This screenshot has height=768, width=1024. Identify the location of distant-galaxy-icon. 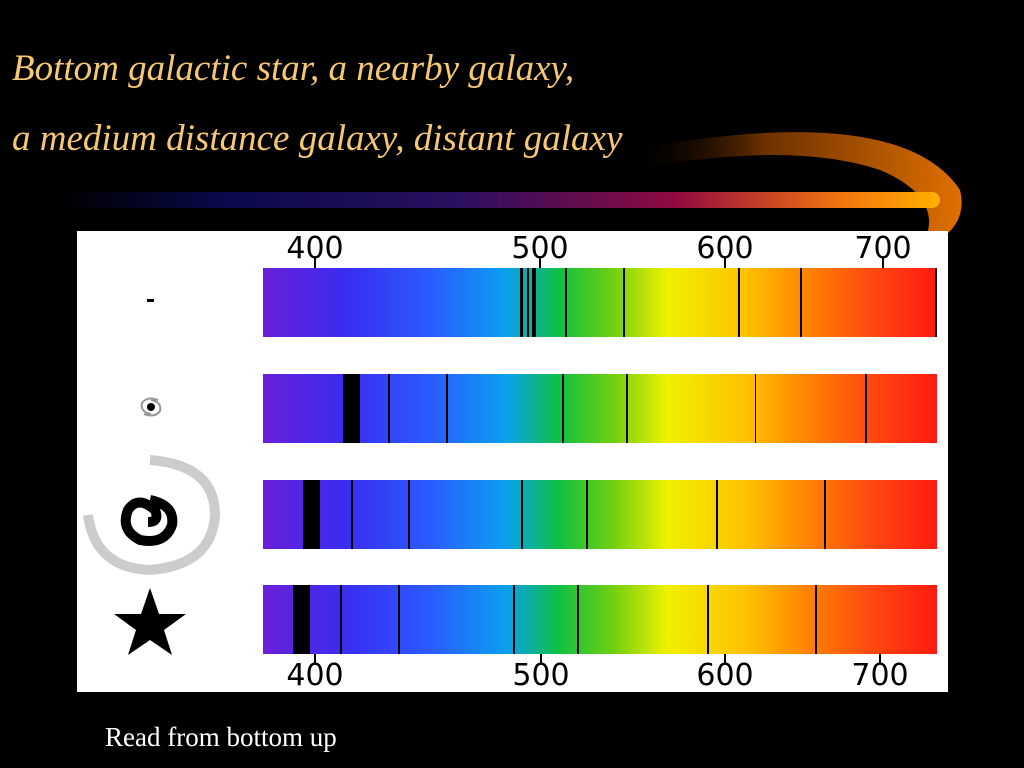
(150, 300).